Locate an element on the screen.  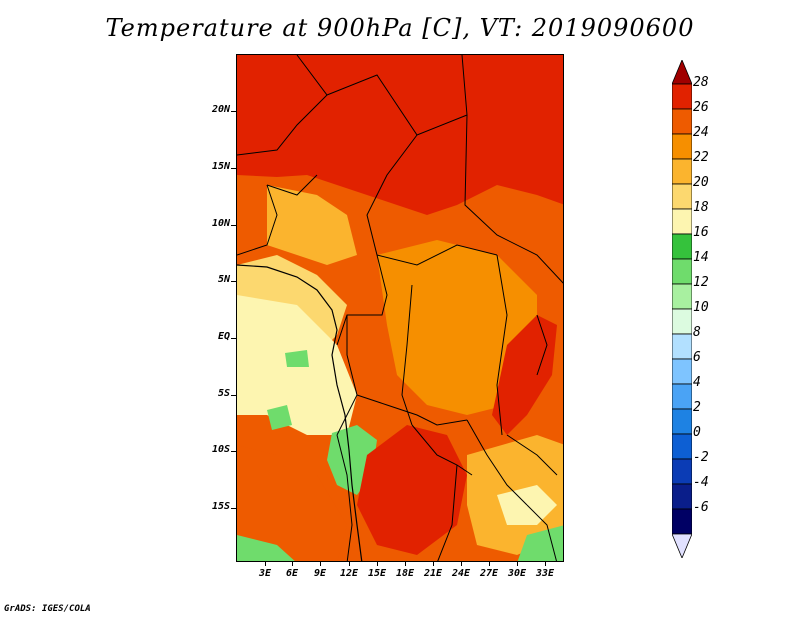
lon-label-18e: 18E is located at coordinates (405, 573).